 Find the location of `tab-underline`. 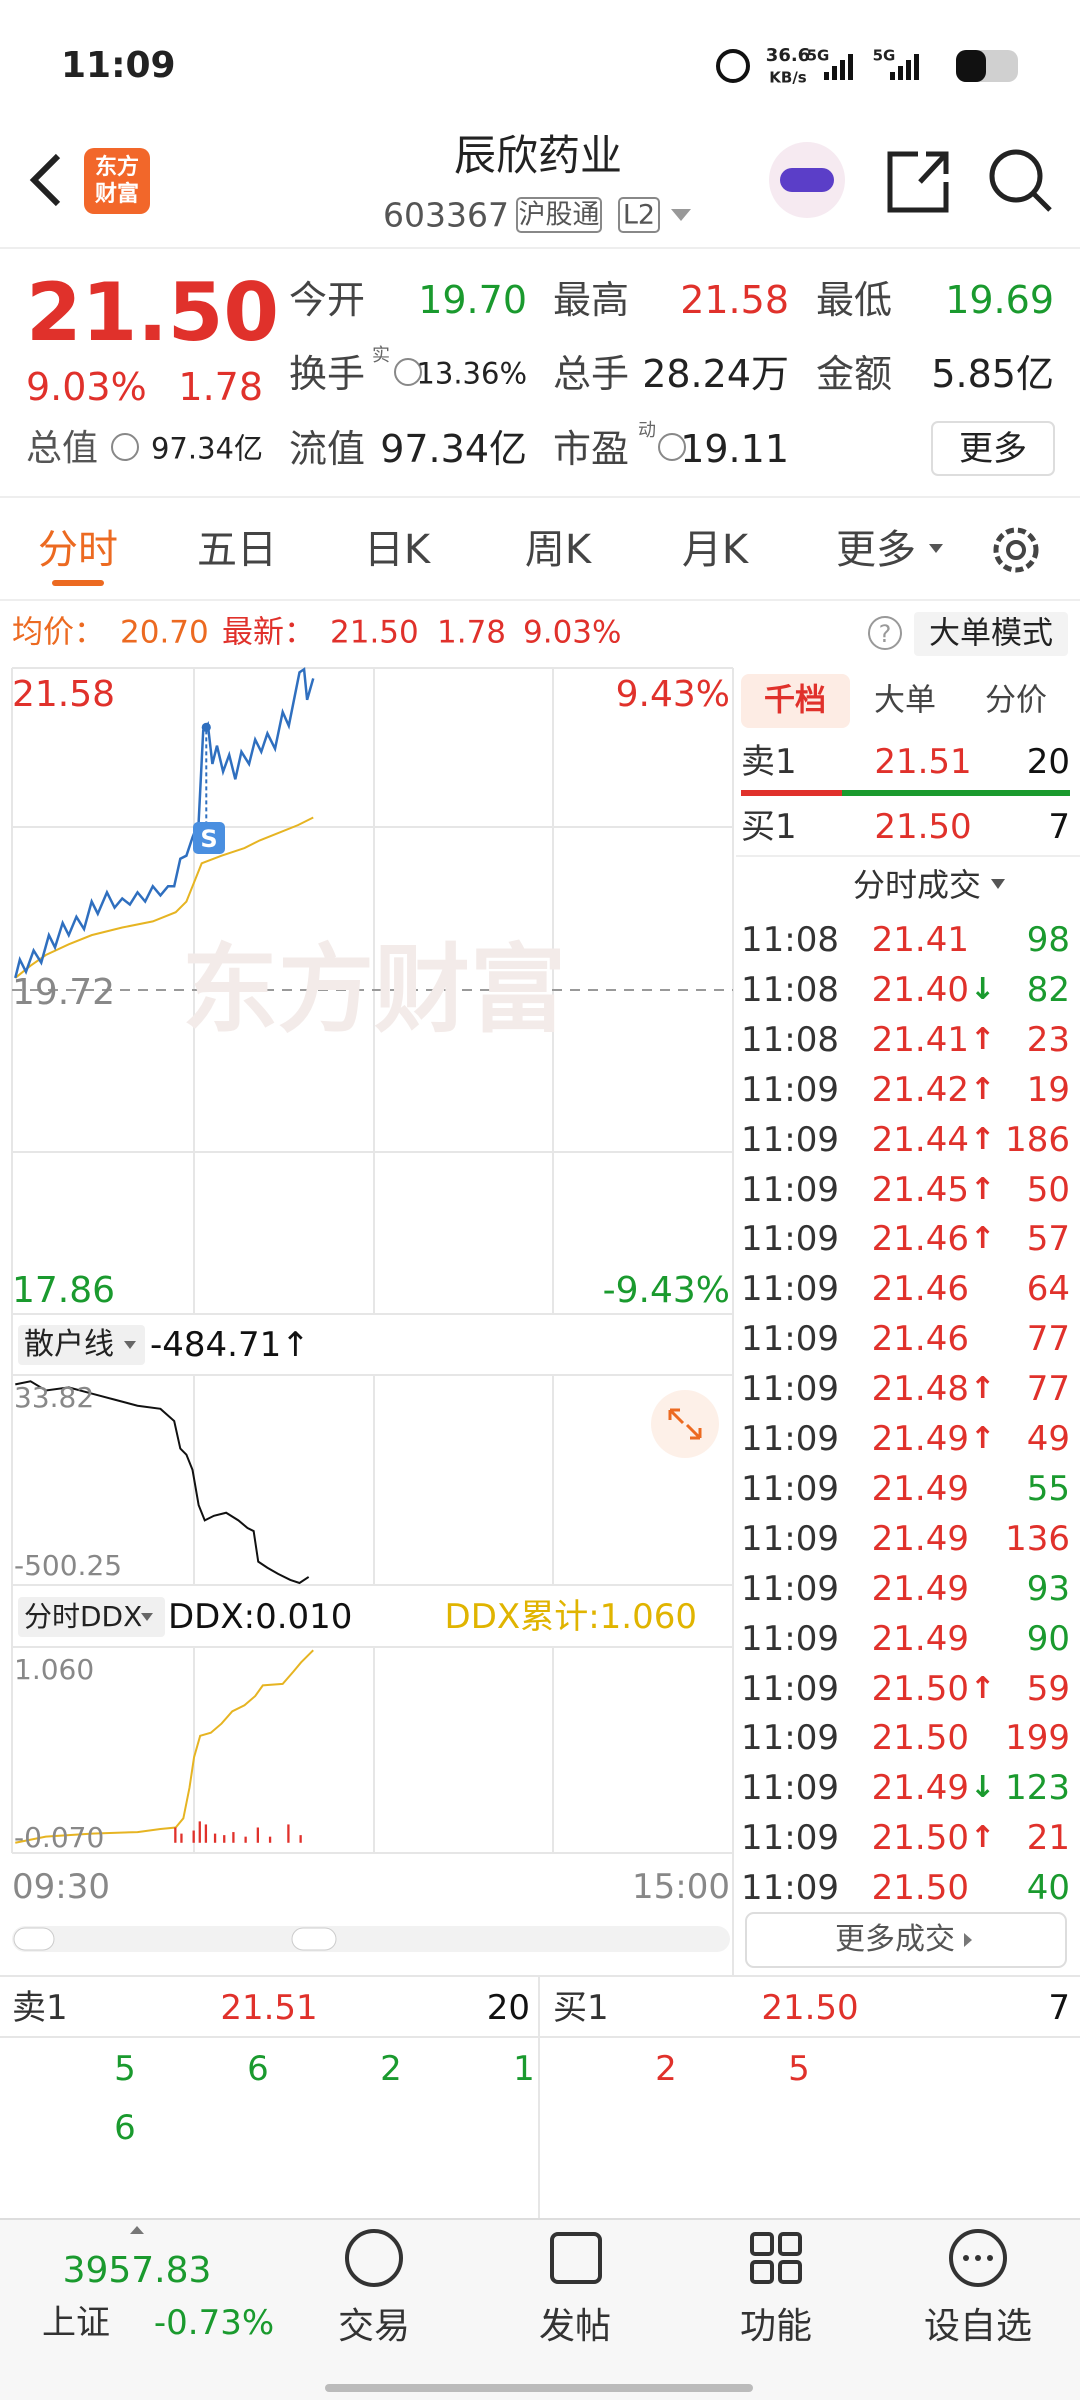

tab-underline is located at coordinates (78, 583).